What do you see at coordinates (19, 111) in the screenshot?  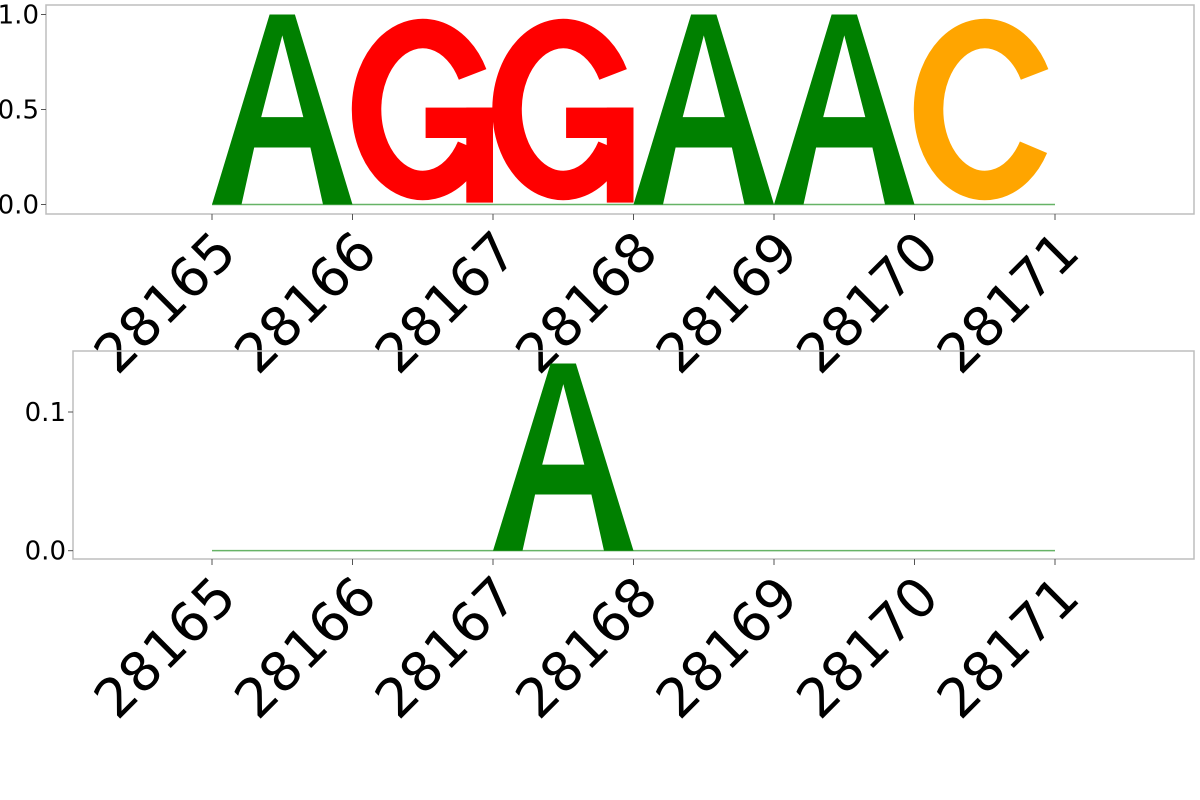 I see `y-tick-label: 0.5` at bounding box center [19, 111].